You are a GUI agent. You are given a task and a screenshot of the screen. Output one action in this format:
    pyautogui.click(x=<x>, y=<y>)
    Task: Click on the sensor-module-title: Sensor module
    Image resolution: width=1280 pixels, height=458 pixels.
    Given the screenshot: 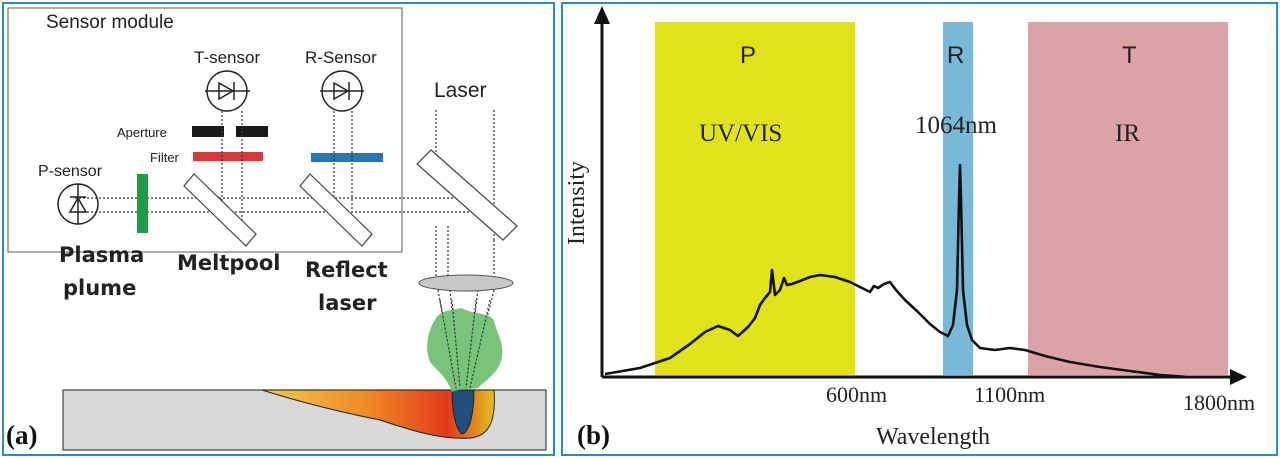 What is the action you would take?
    pyautogui.click(x=110, y=22)
    